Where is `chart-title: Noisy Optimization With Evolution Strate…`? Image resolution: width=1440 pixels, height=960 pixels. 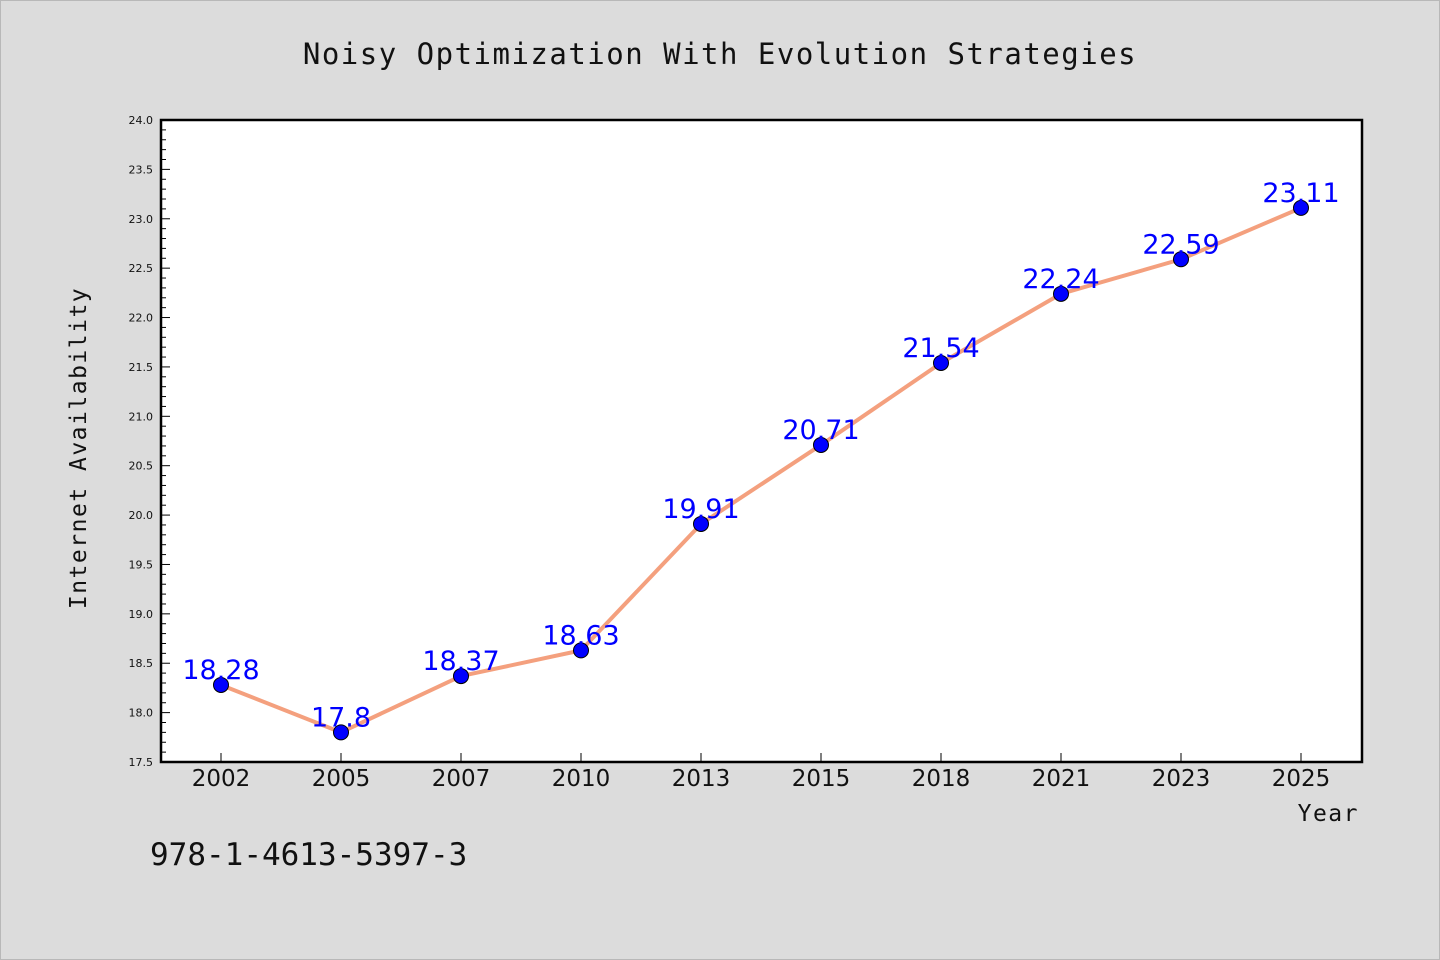
chart-title: Noisy Optimization With Evolution Strate… is located at coordinates (720, 54).